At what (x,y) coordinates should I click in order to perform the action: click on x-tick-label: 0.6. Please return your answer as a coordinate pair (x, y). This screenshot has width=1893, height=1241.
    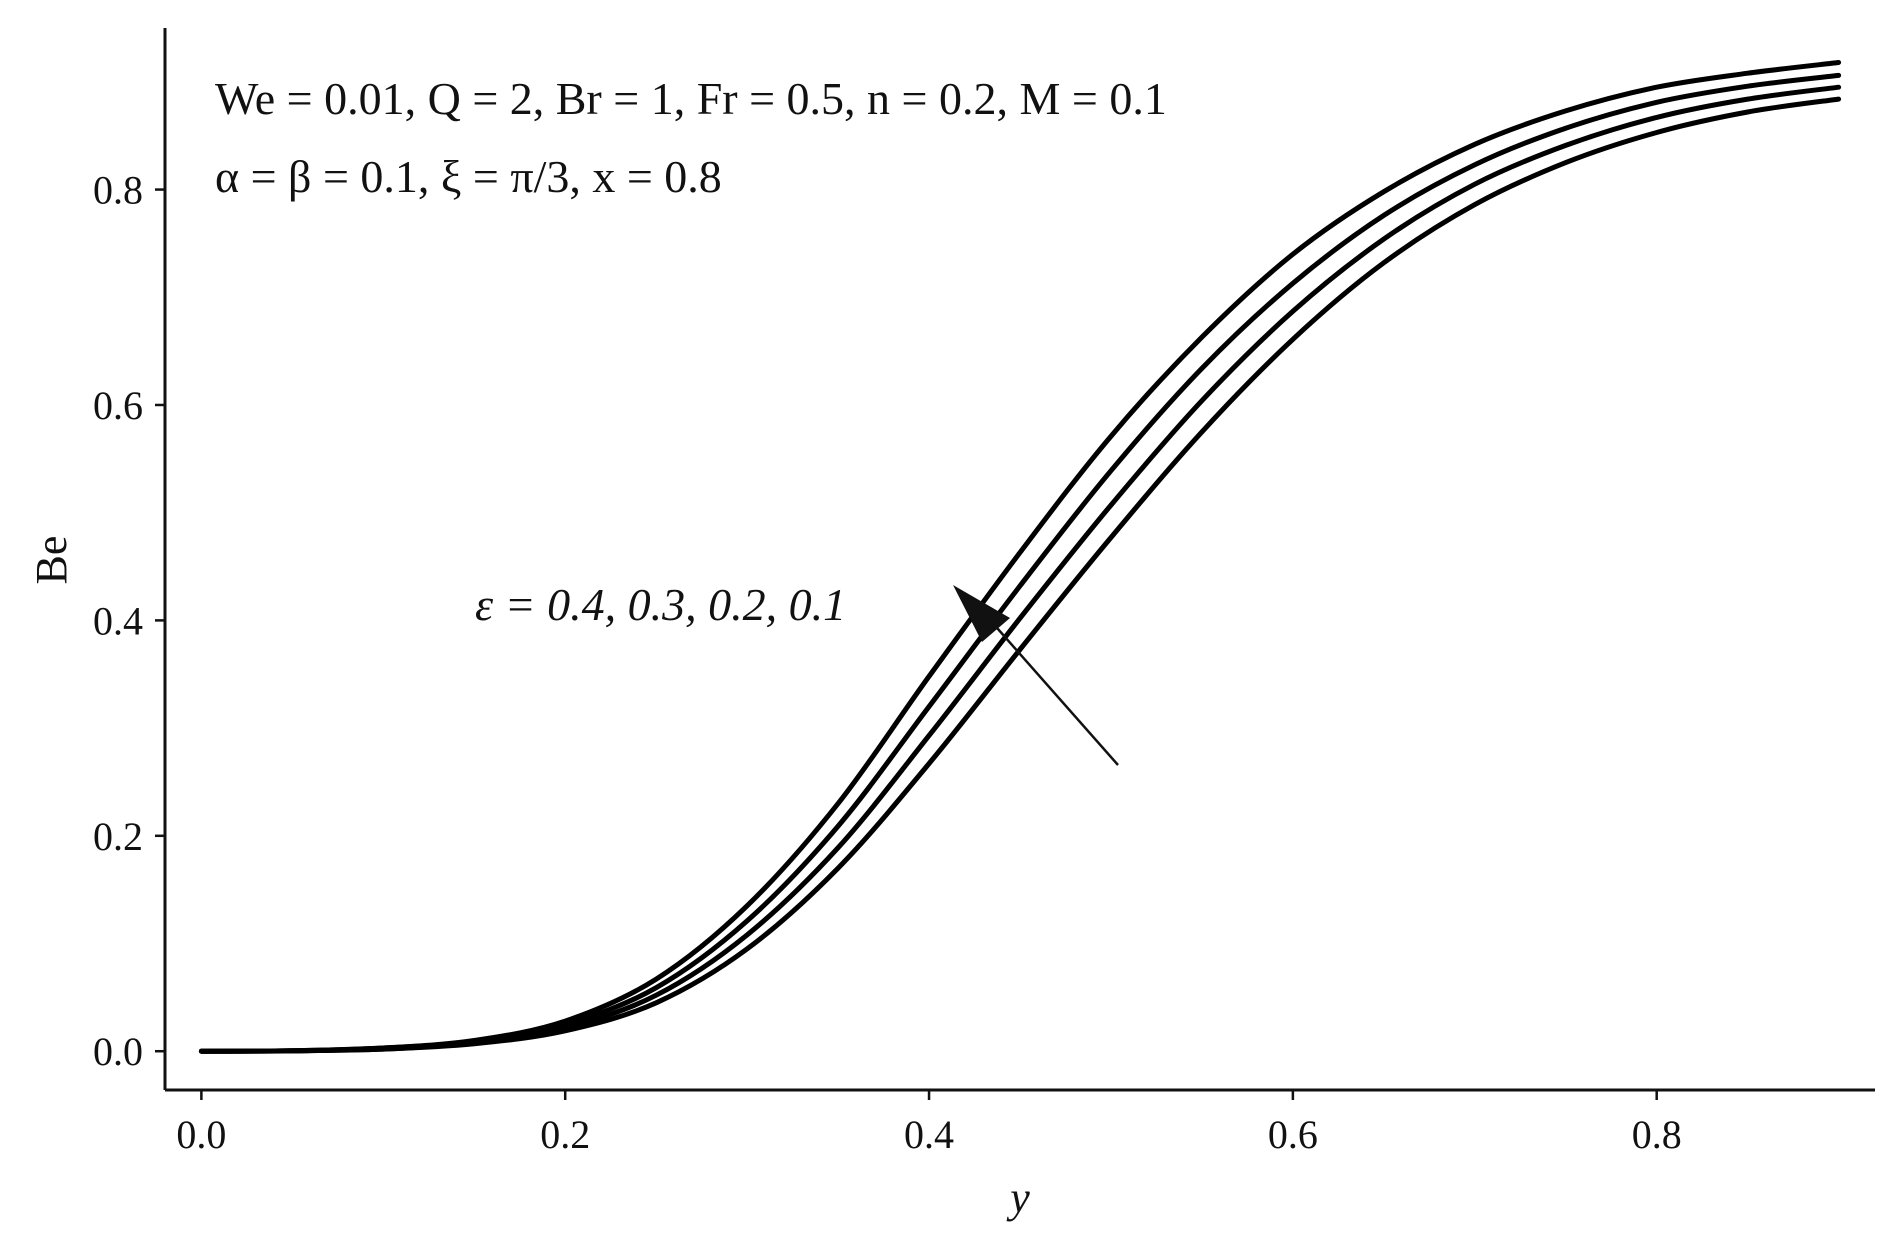
    Looking at the image, I should click on (1293, 1134).